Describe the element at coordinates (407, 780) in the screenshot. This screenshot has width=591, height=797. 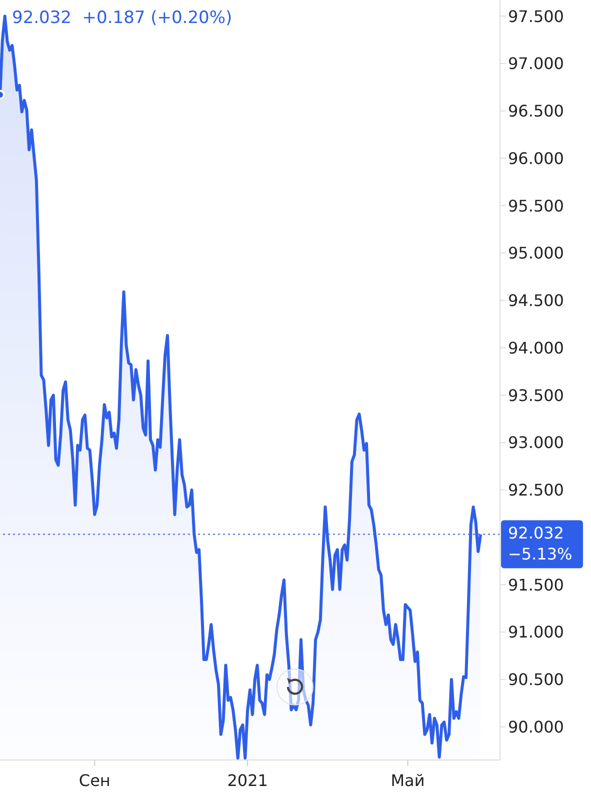
I see `x-tick-label: Май` at that location.